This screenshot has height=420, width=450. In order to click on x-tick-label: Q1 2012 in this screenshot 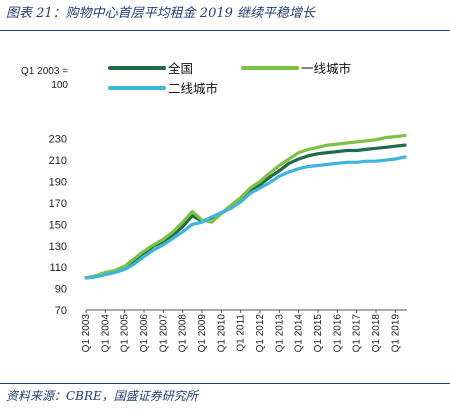, I will do `click(260, 333)`.